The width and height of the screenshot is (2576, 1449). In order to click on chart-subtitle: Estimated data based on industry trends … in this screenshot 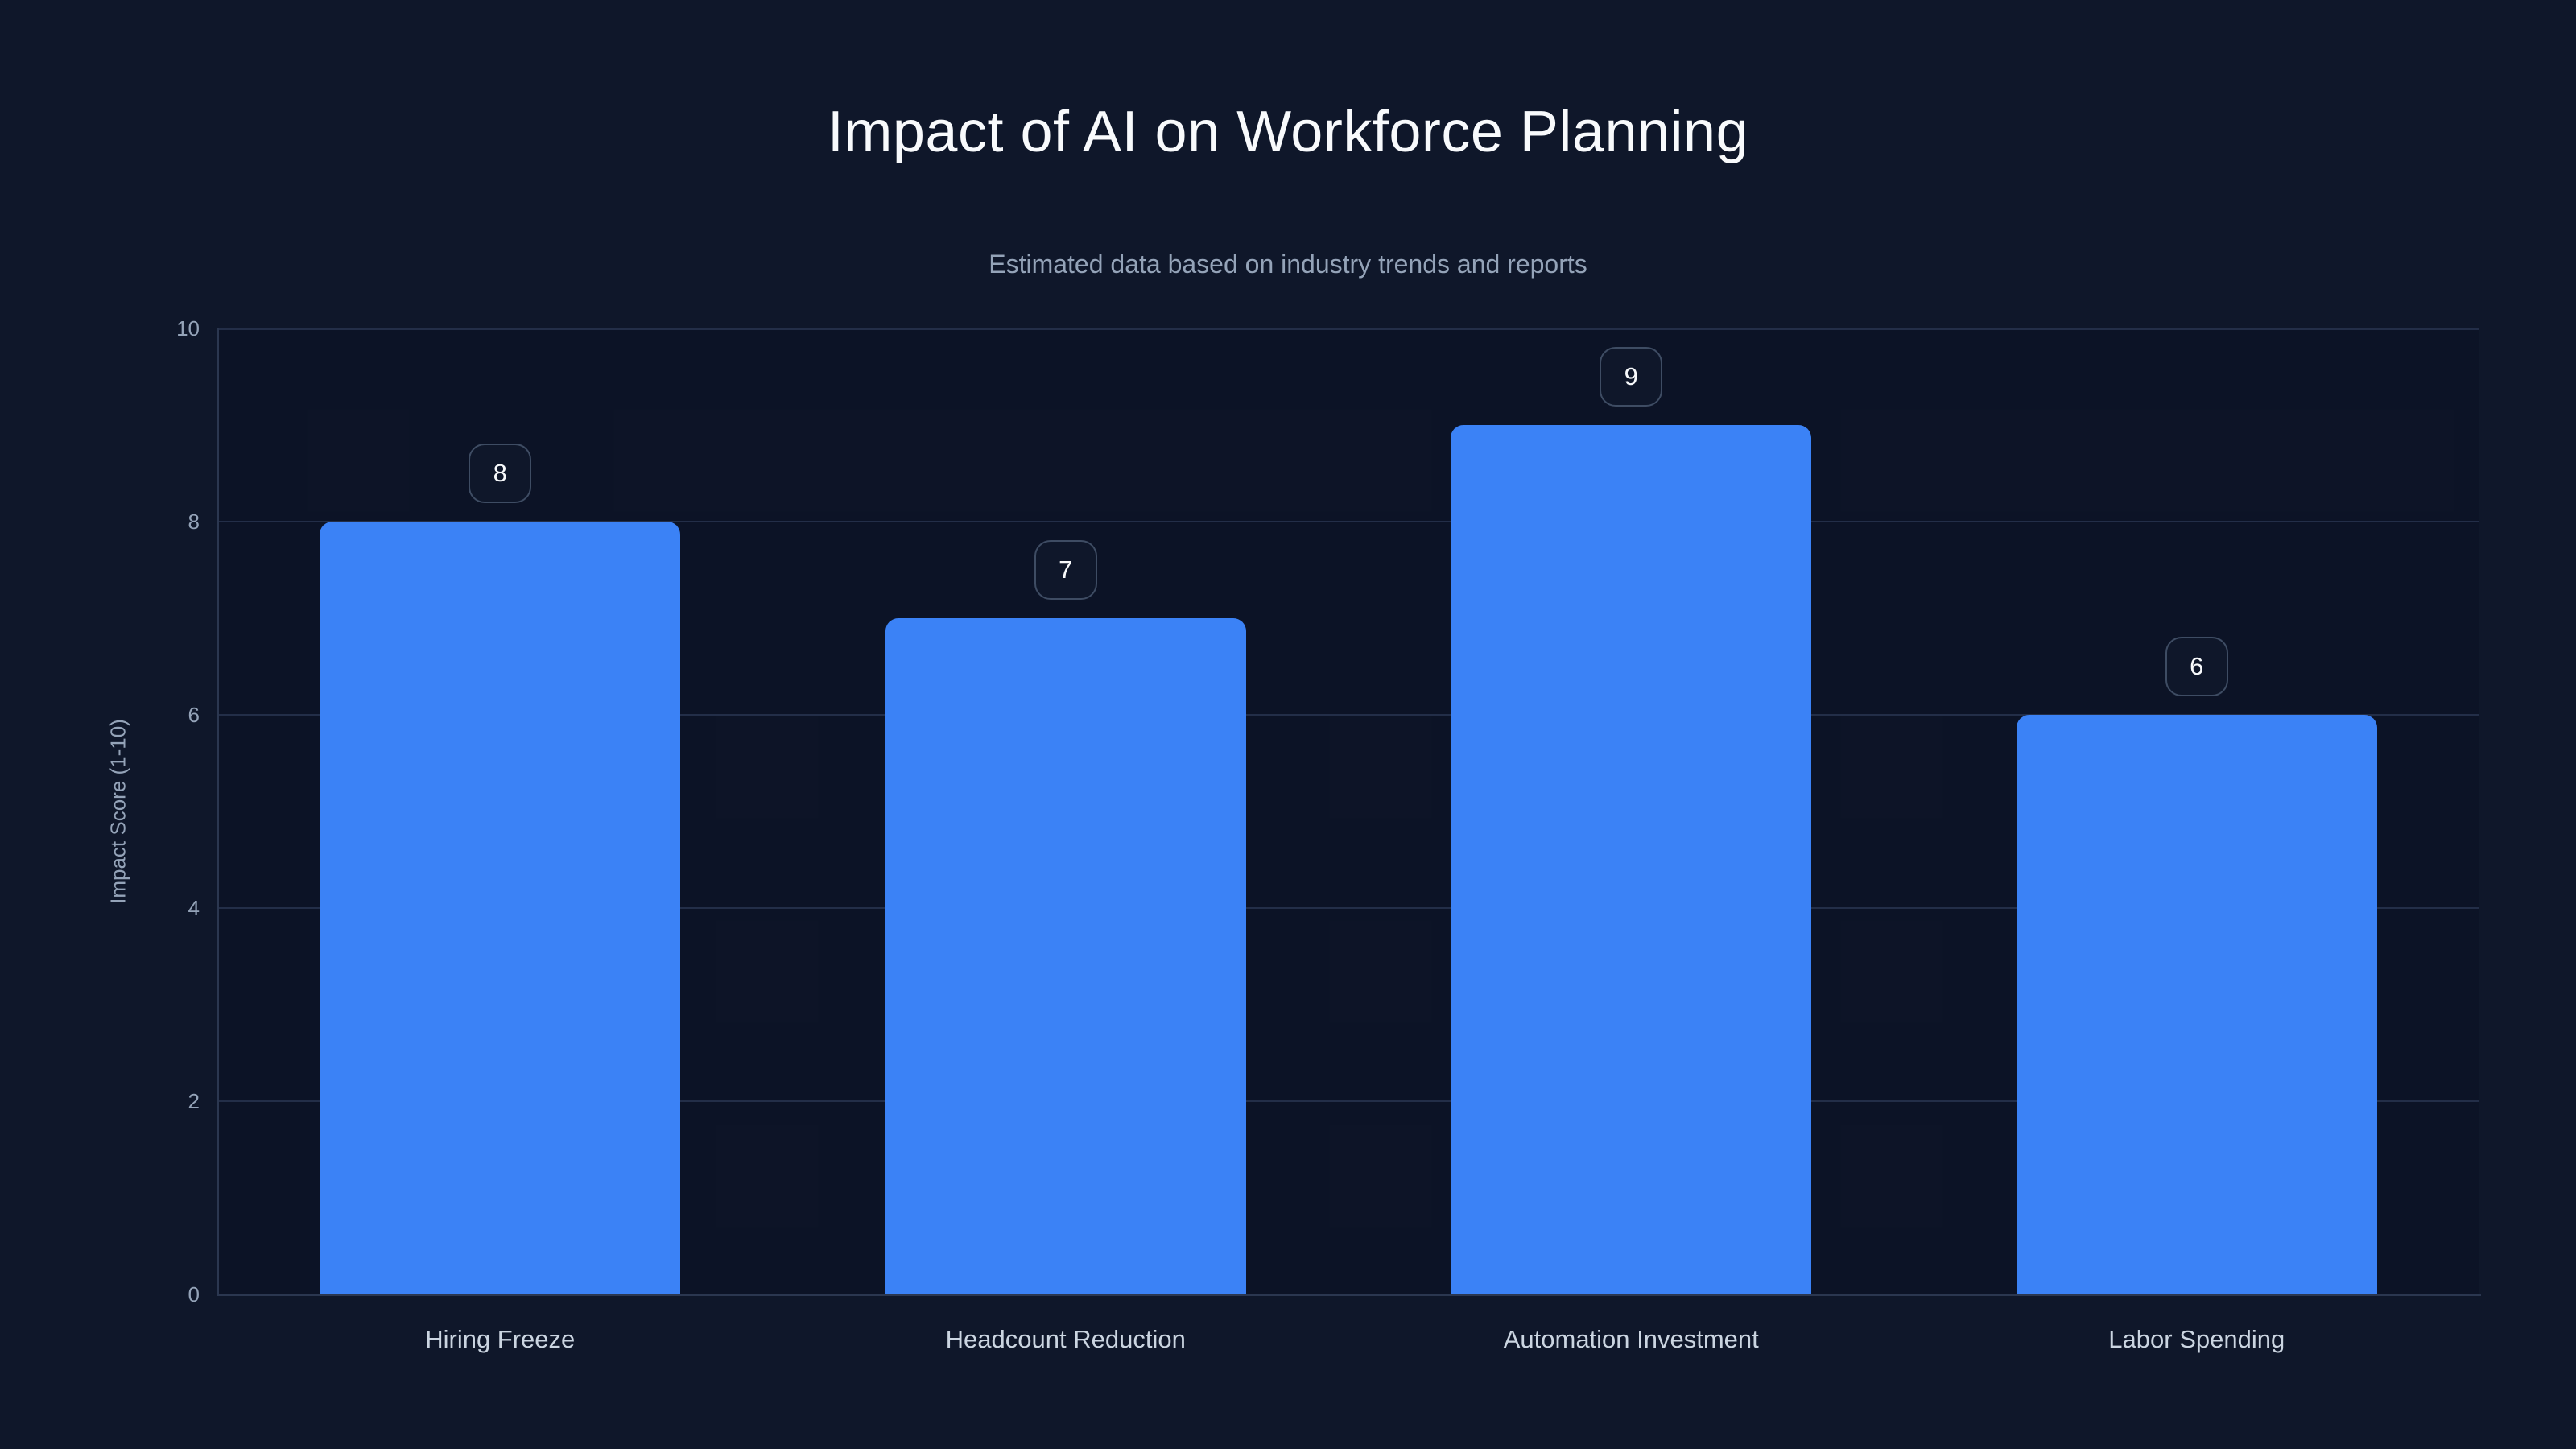, I will do `click(1288, 264)`.